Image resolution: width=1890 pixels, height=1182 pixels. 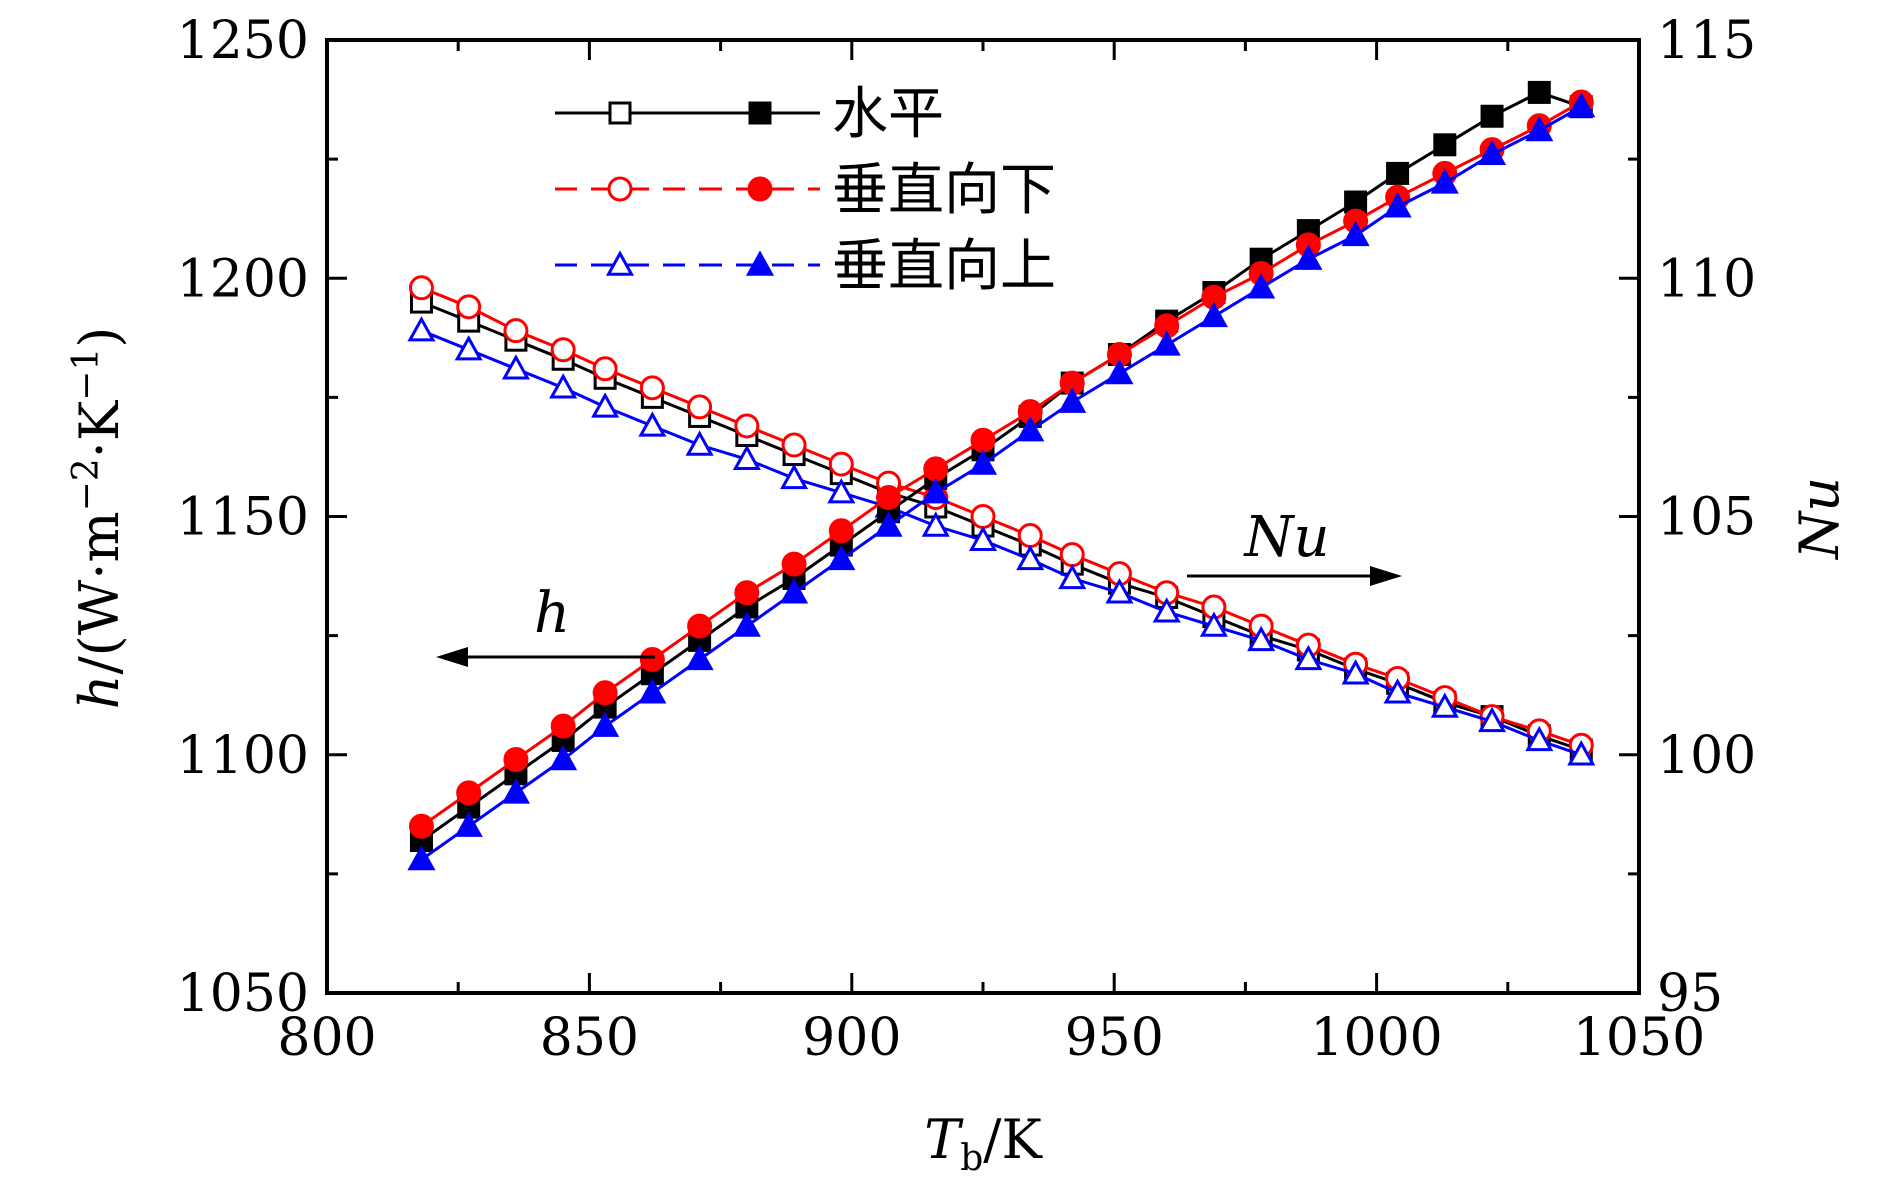 I want to click on legend-entry: 水平, so click(x=749, y=114).